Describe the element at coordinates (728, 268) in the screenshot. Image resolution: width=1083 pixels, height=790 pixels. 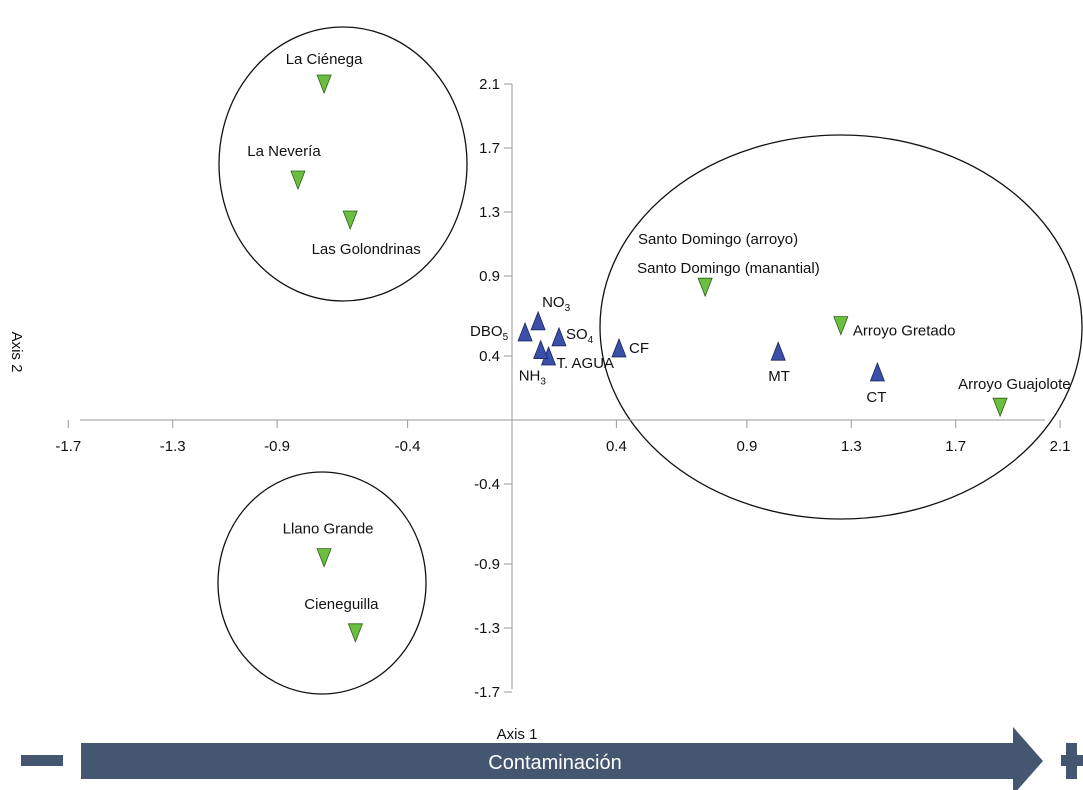
I see `site-label: Santo Domingo (manantial)` at that location.